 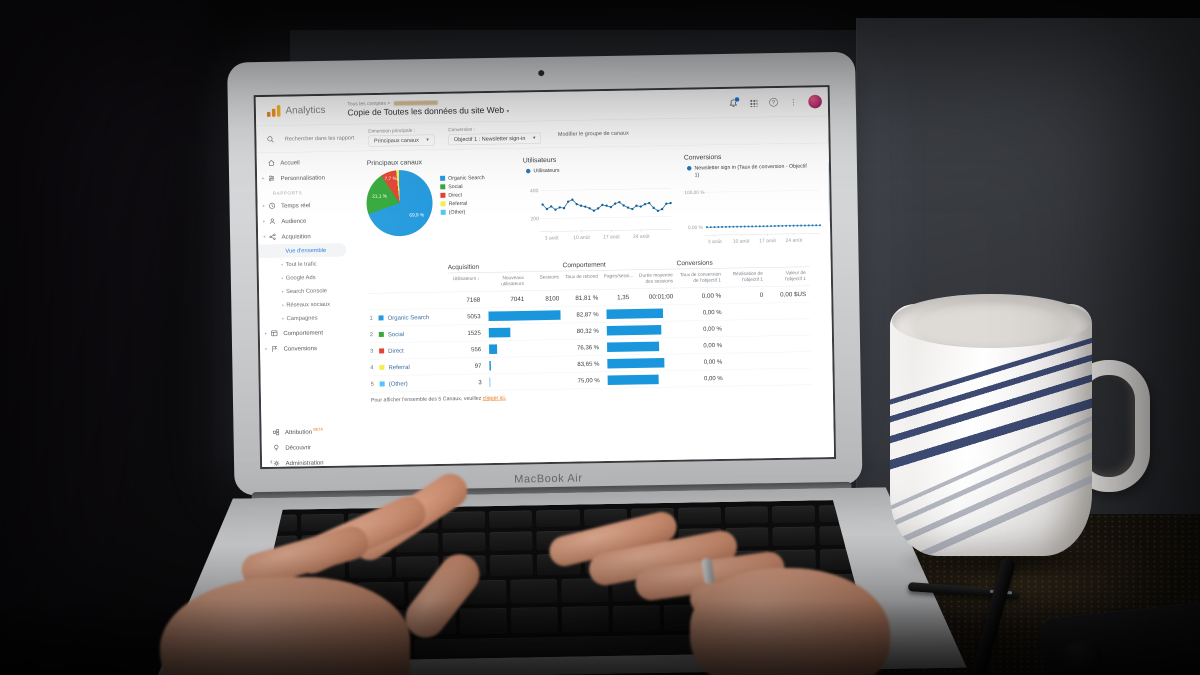 I want to click on sidebar-item-accueil: Accueil, so click(x=306, y=161).